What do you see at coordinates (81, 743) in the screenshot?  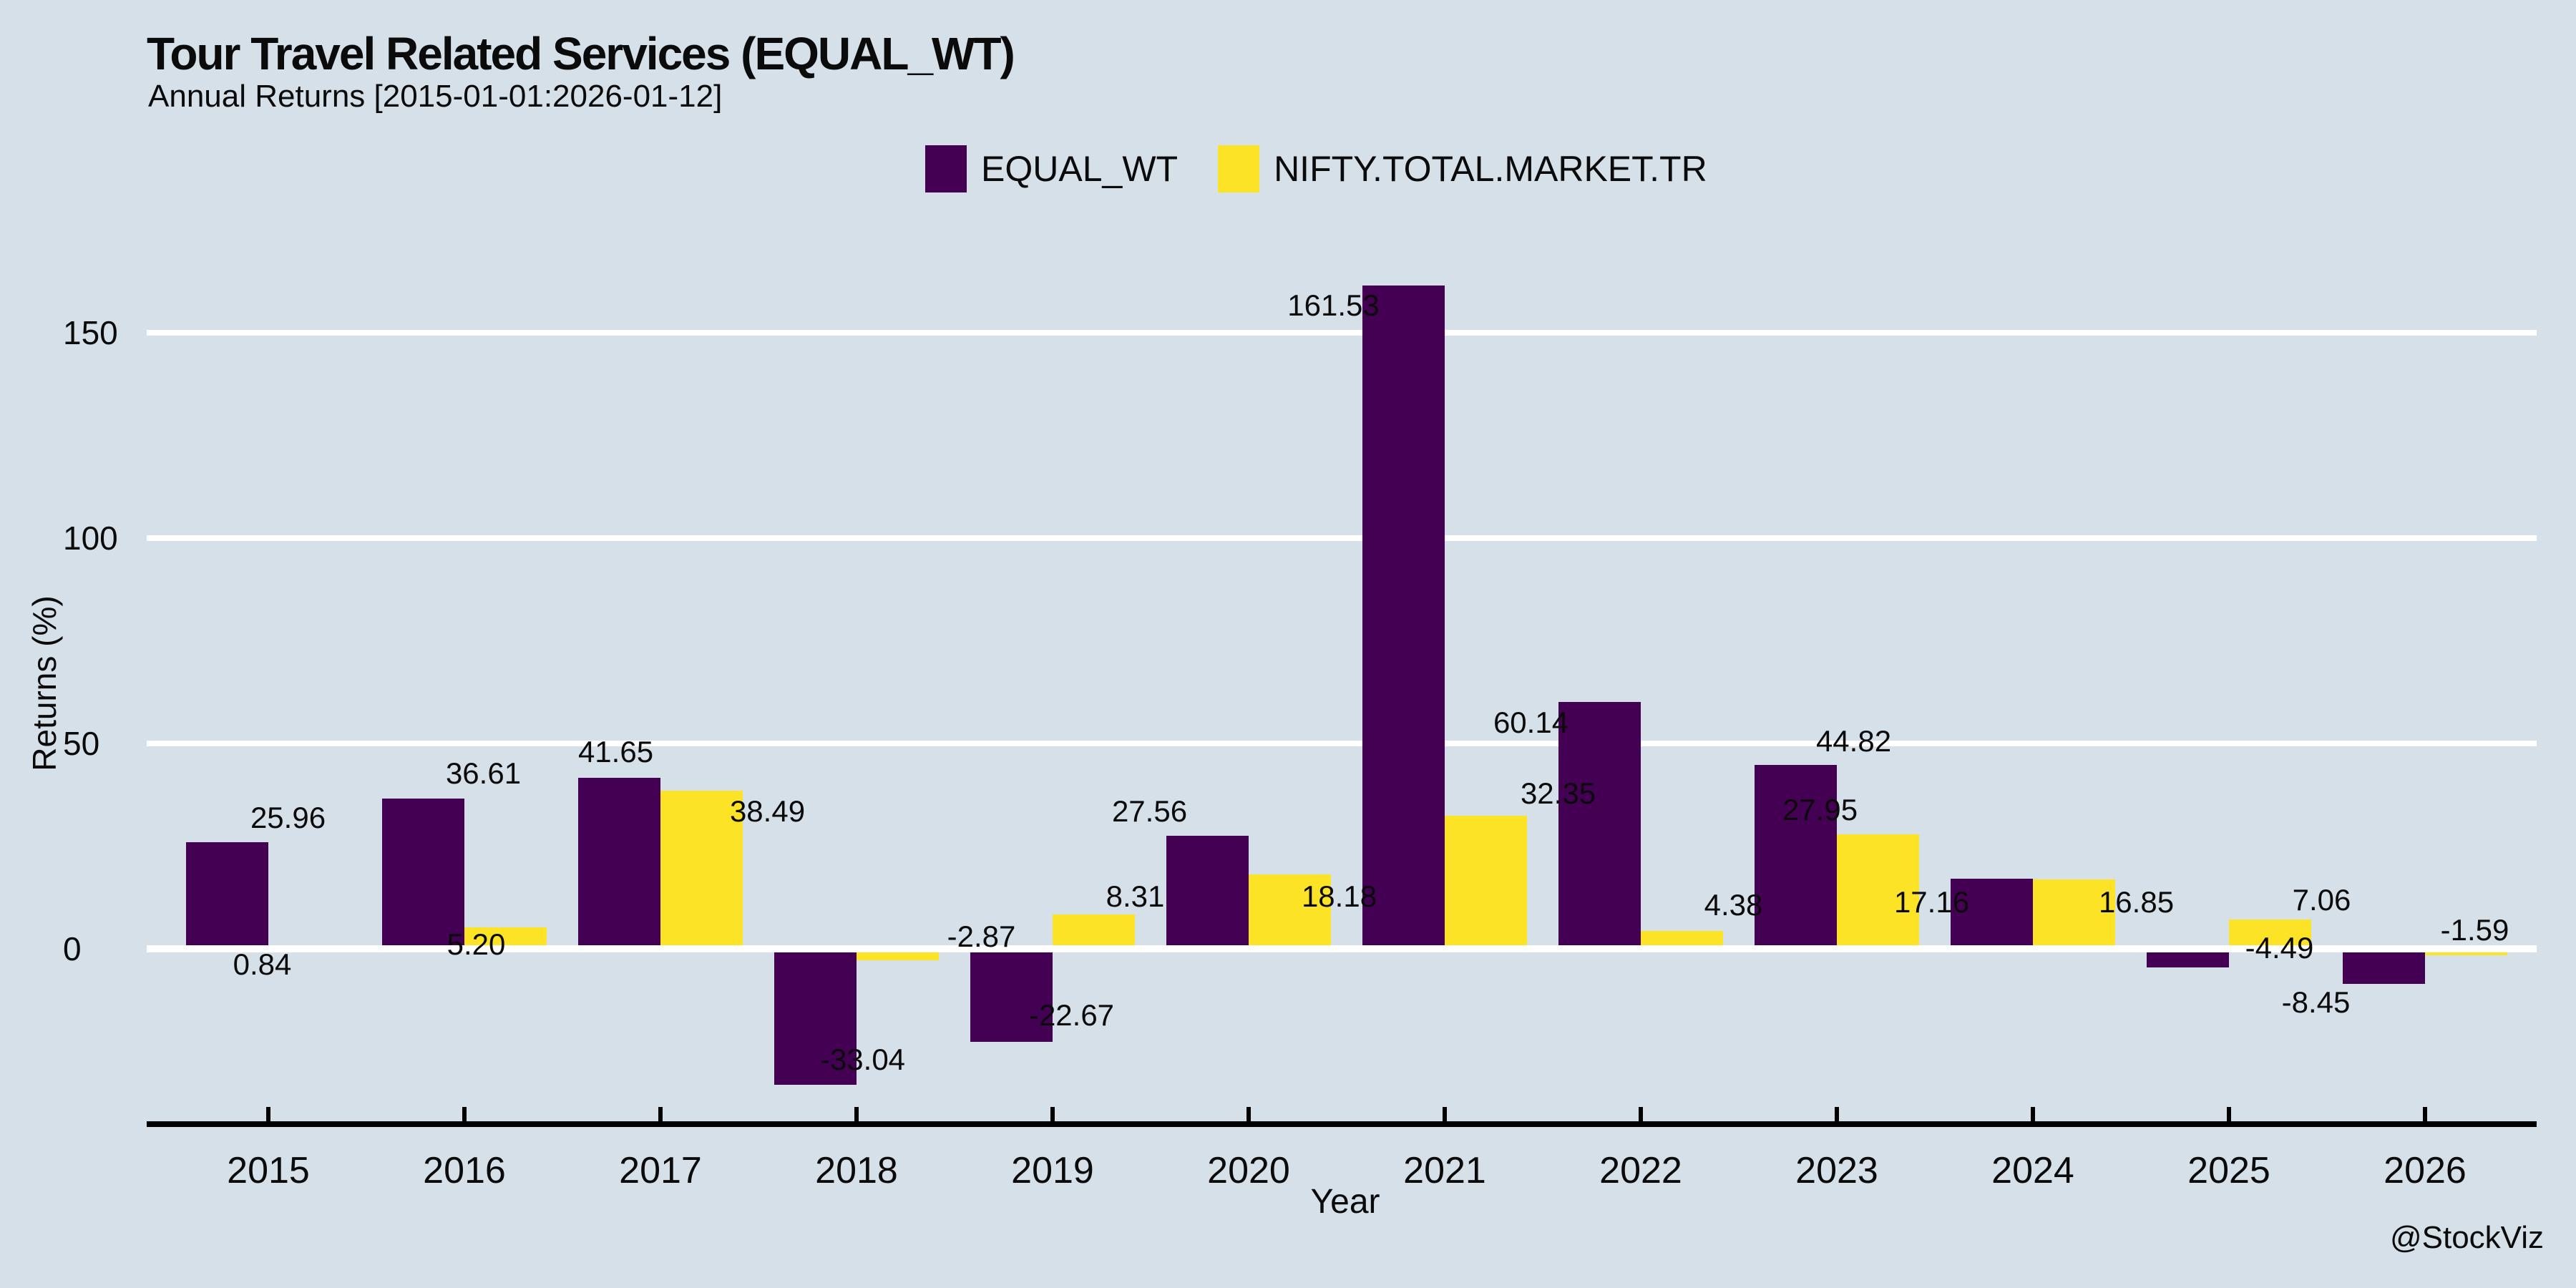 I see `y-tick-label-50: 50` at bounding box center [81, 743].